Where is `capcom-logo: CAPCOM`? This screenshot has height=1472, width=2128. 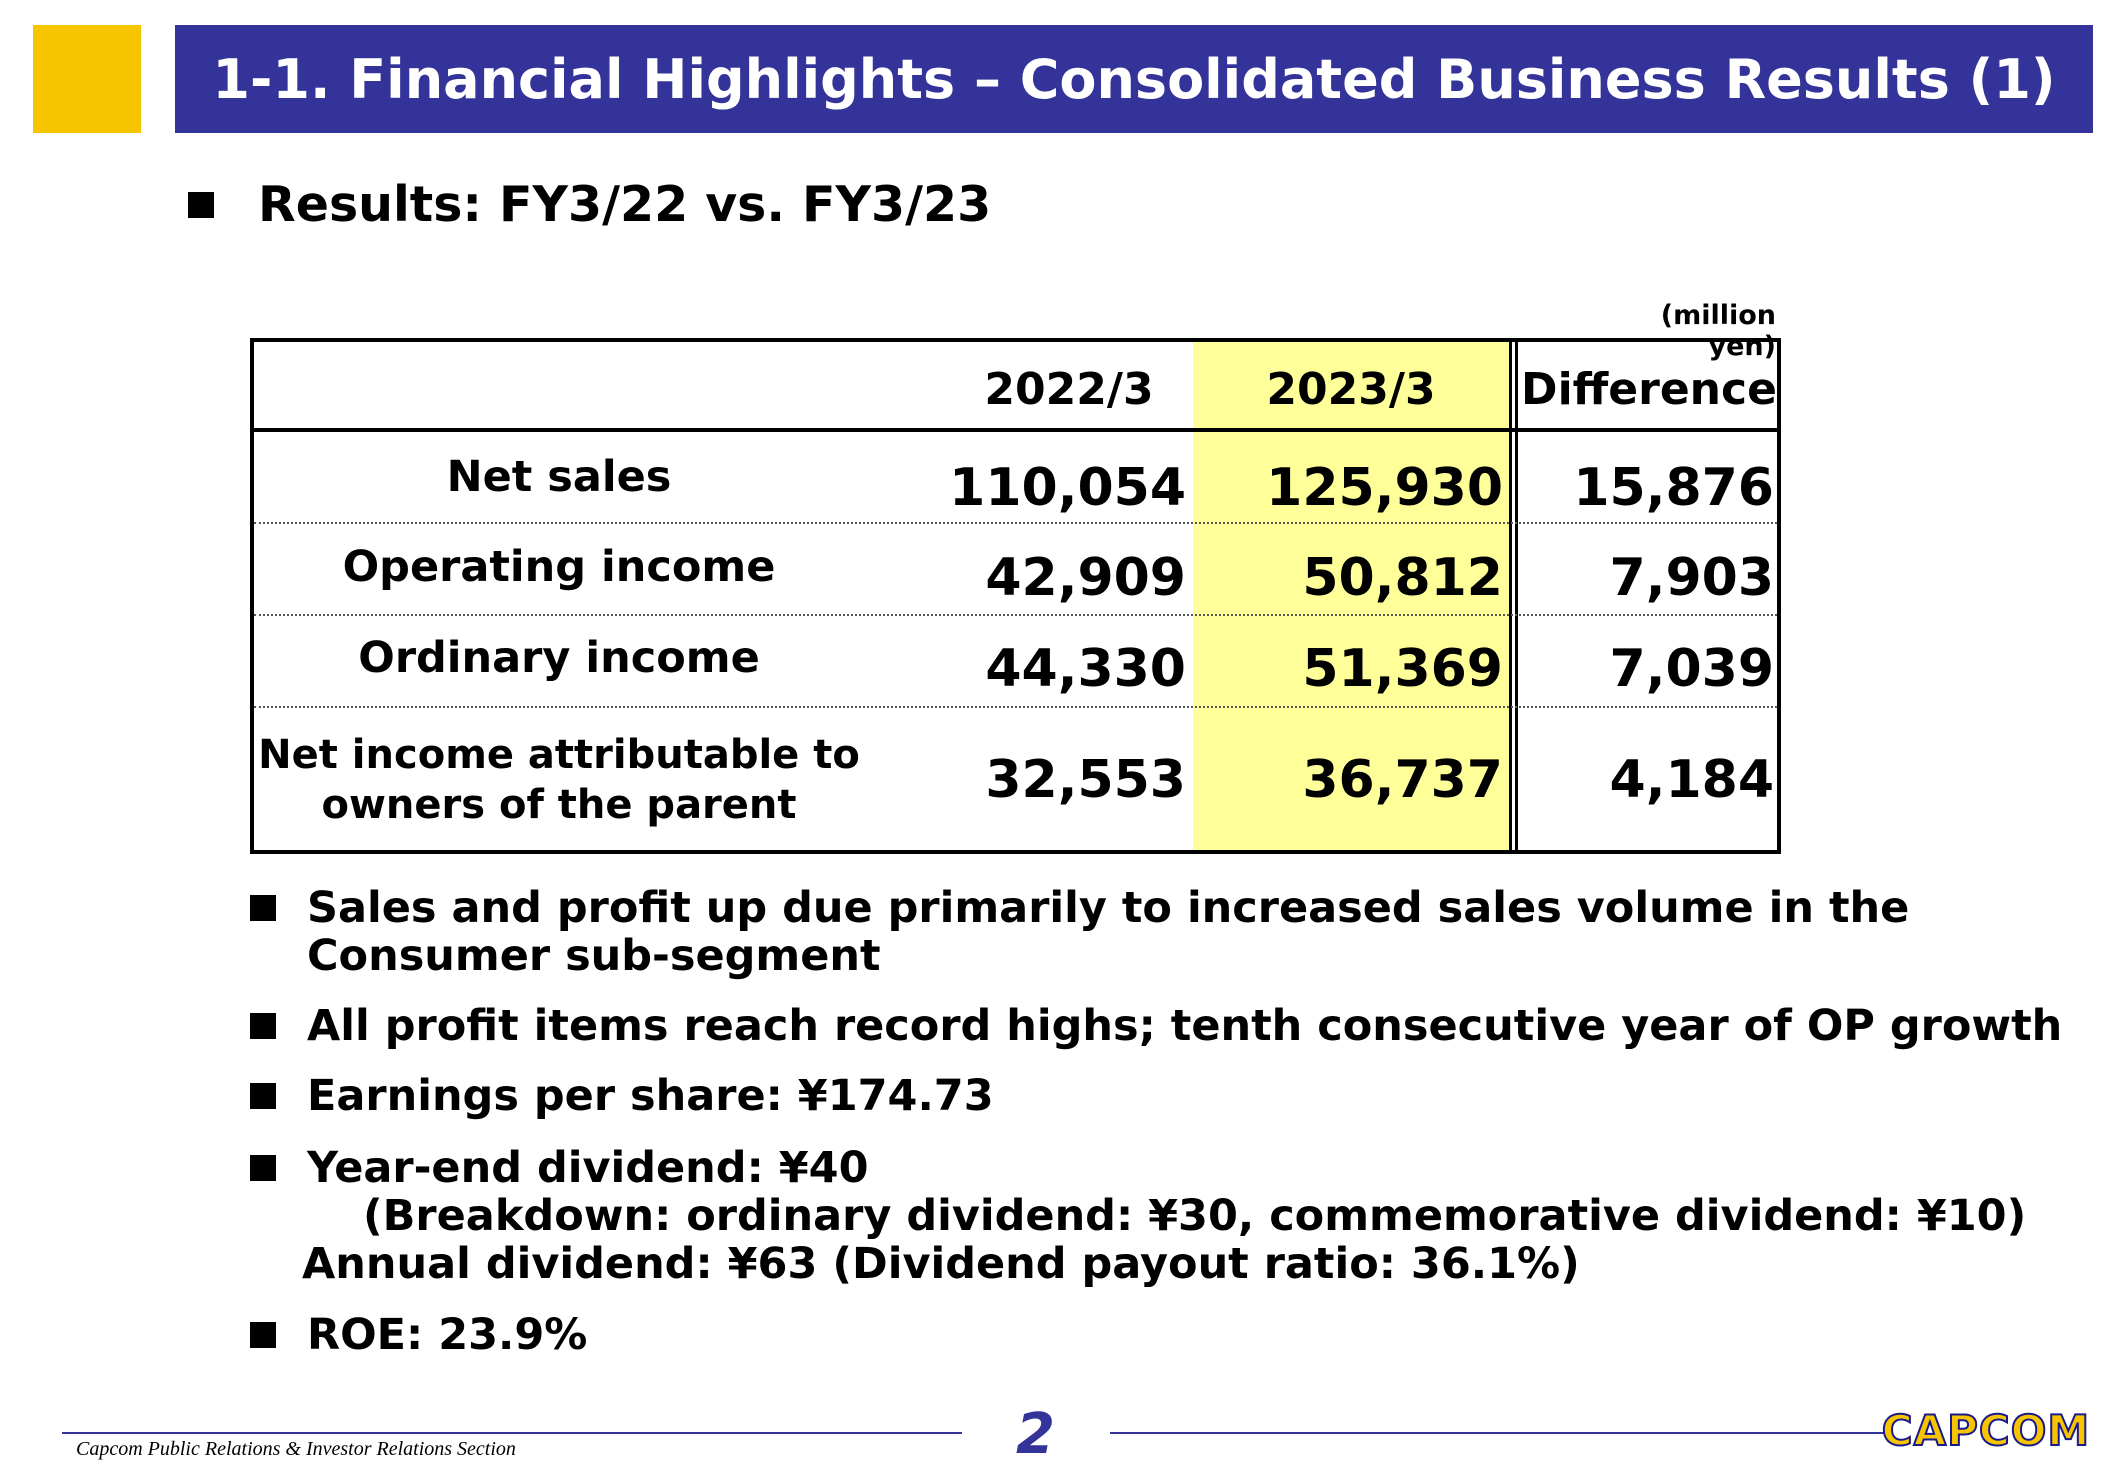 capcom-logo: CAPCOM is located at coordinates (1986, 1430).